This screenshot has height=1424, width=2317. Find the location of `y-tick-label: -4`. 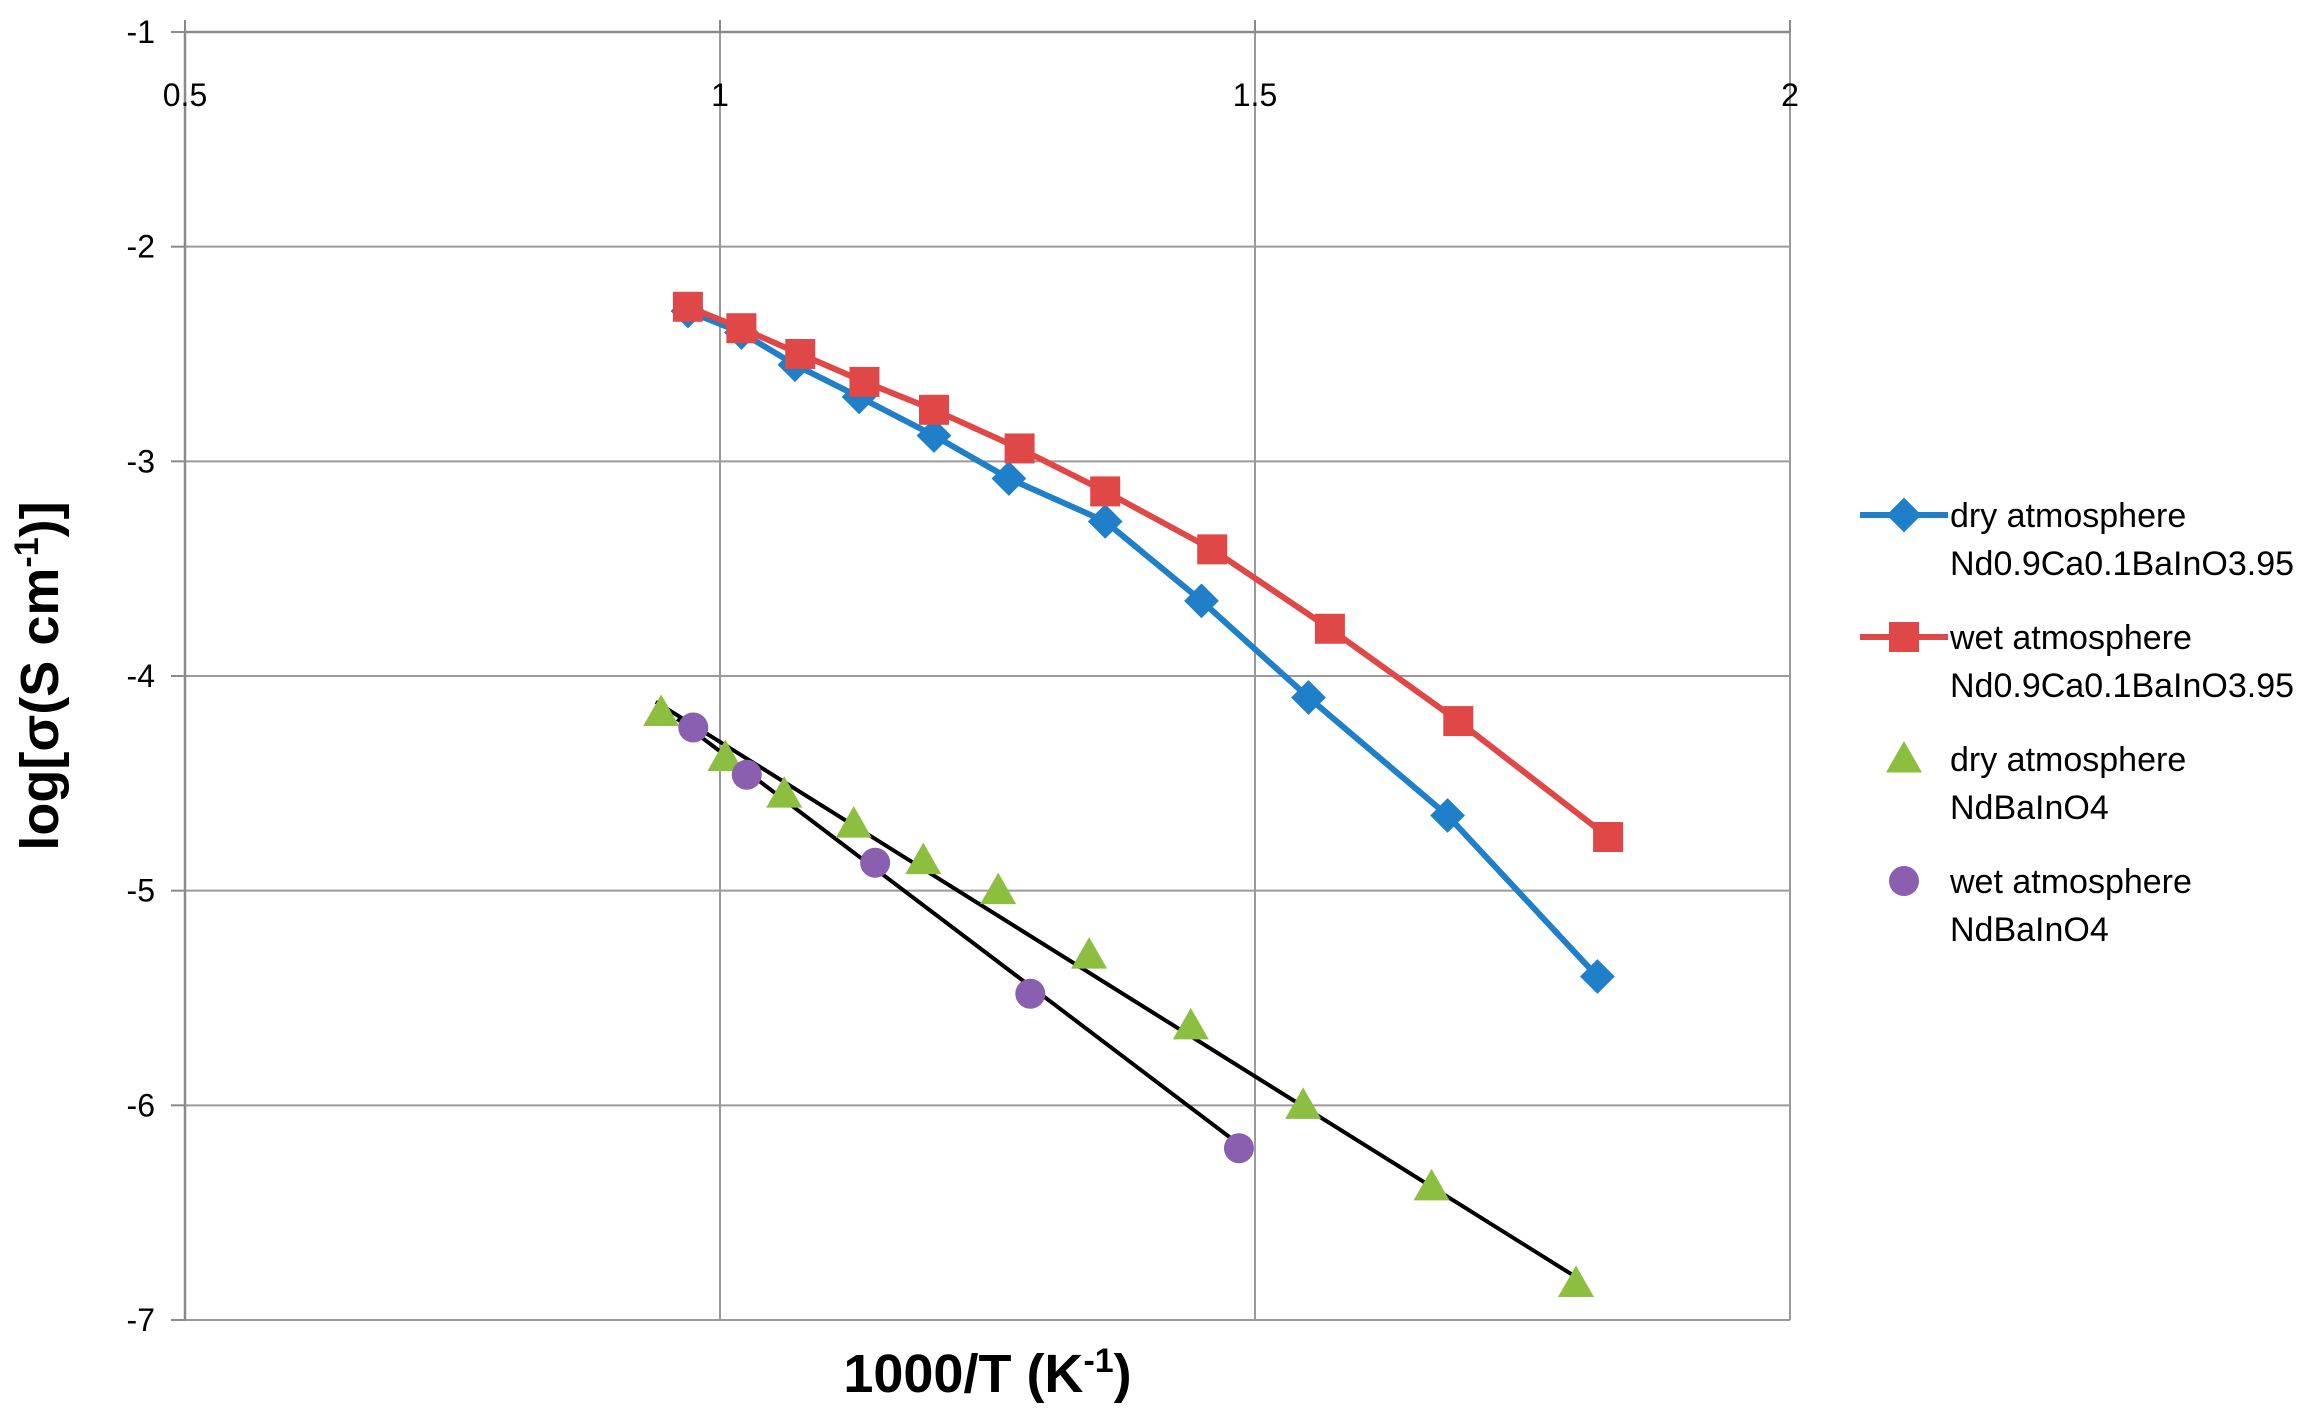

y-tick-label: -4 is located at coordinates (141, 676).